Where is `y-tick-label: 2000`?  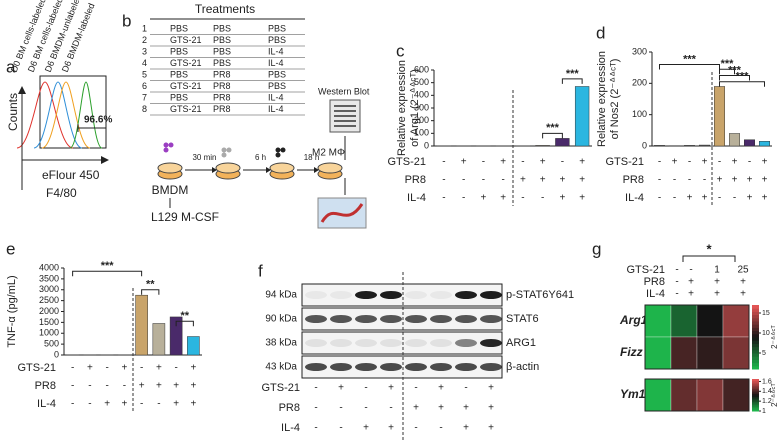 y-tick-label: 2000 is located at coordinates (49, 311).